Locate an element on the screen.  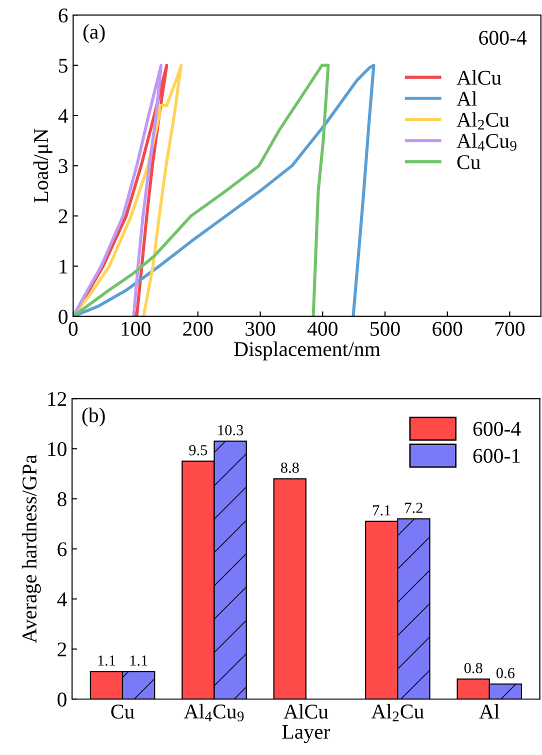
y-axis-title: Load/μN is located at coordinates (42, 165).